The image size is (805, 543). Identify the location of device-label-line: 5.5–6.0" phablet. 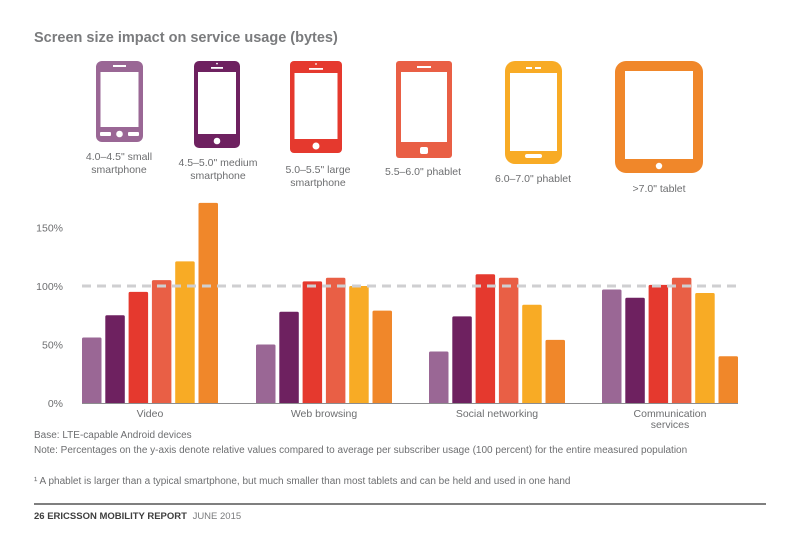
(423, 172).